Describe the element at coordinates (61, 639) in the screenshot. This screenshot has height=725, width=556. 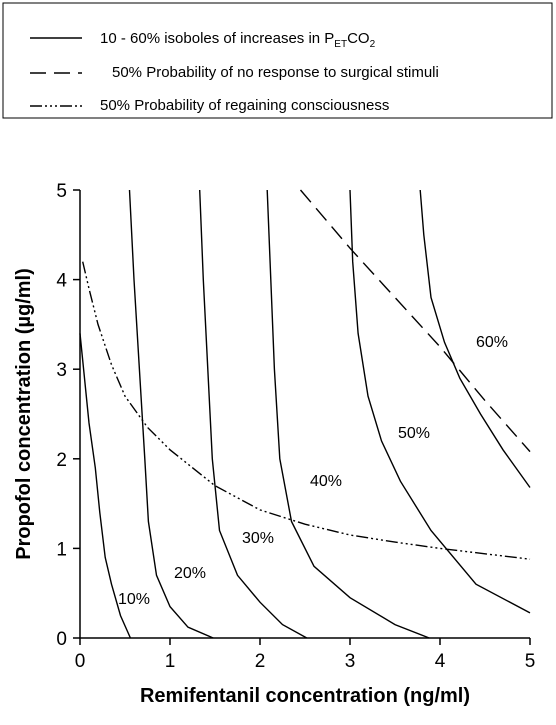
I see `y-tick-label: 0` at that location.